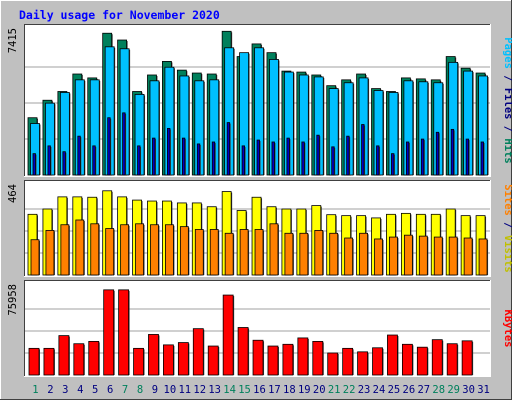 The image size is (512, 400). Describe the element at coordinates (507, 100) in the screenshot. I see `legend-top: Pages / Files / Hits` at that location.